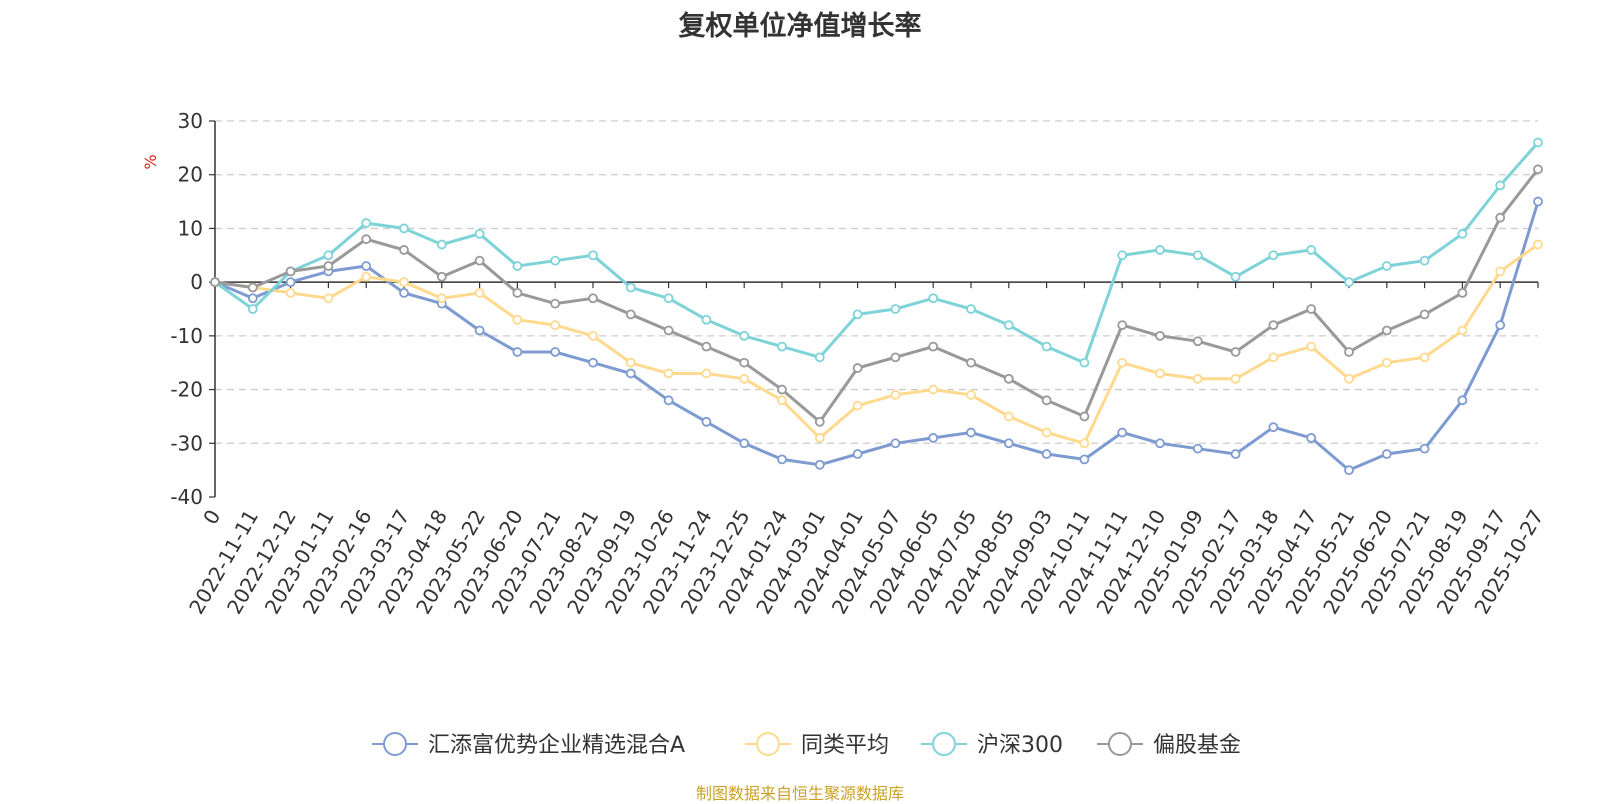 The image size is (1600, 804). I want to click on legend-item: 沪深300, so click(992, 745).